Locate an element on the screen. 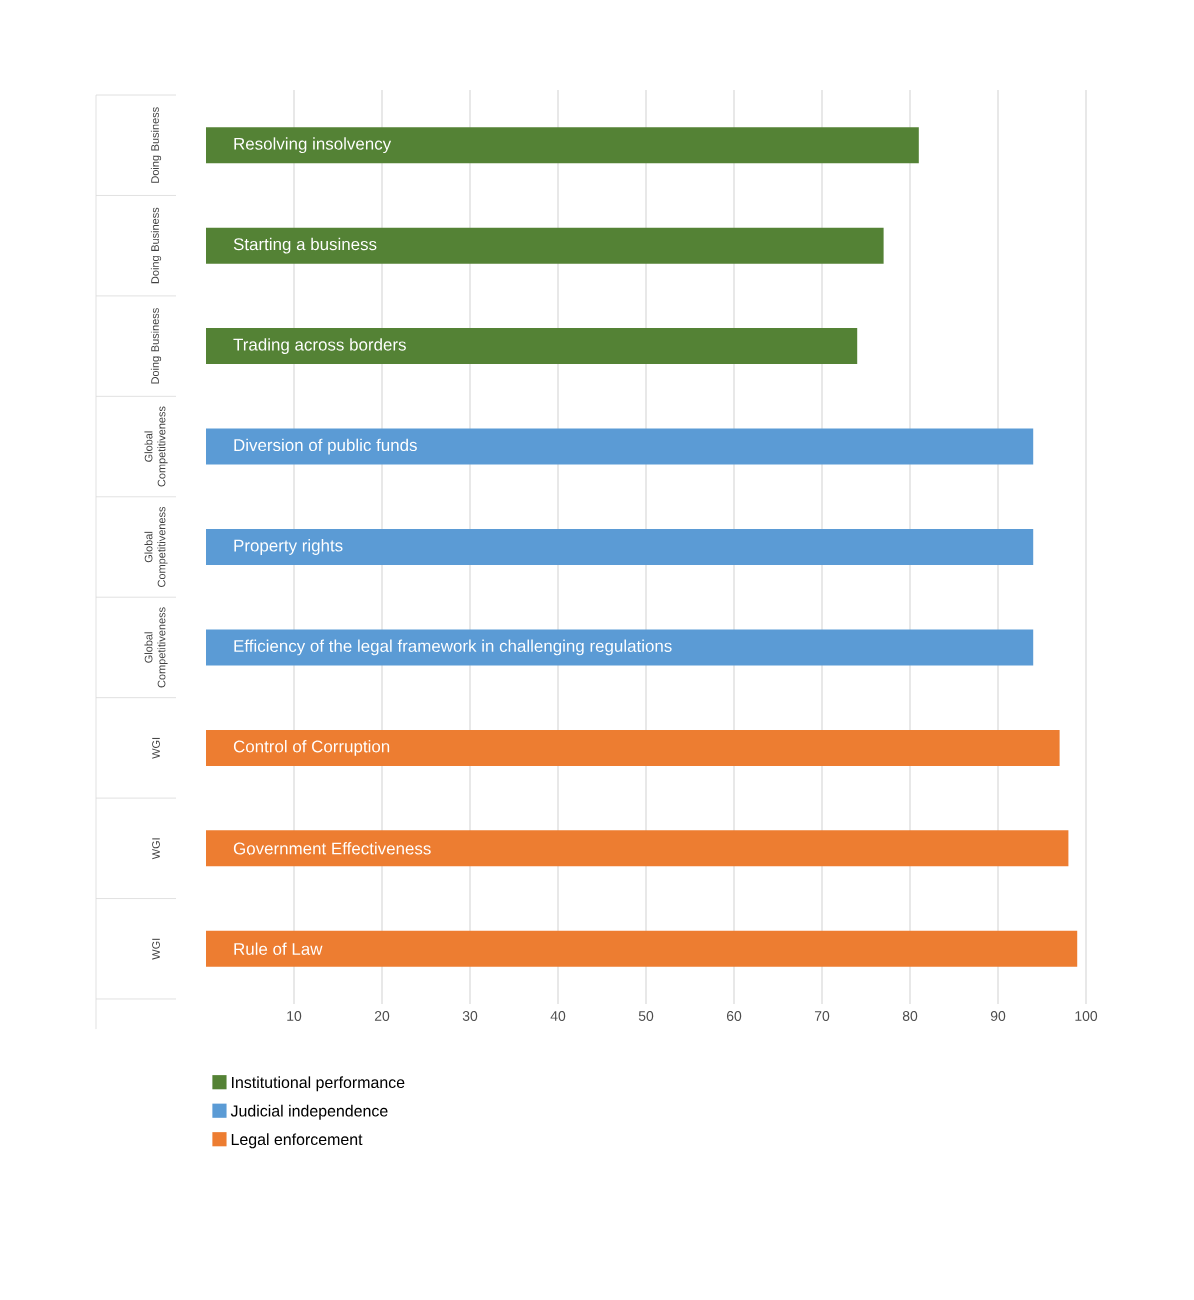  y-tick-label: Diversion of public funds is located at coordinates (325, 446).